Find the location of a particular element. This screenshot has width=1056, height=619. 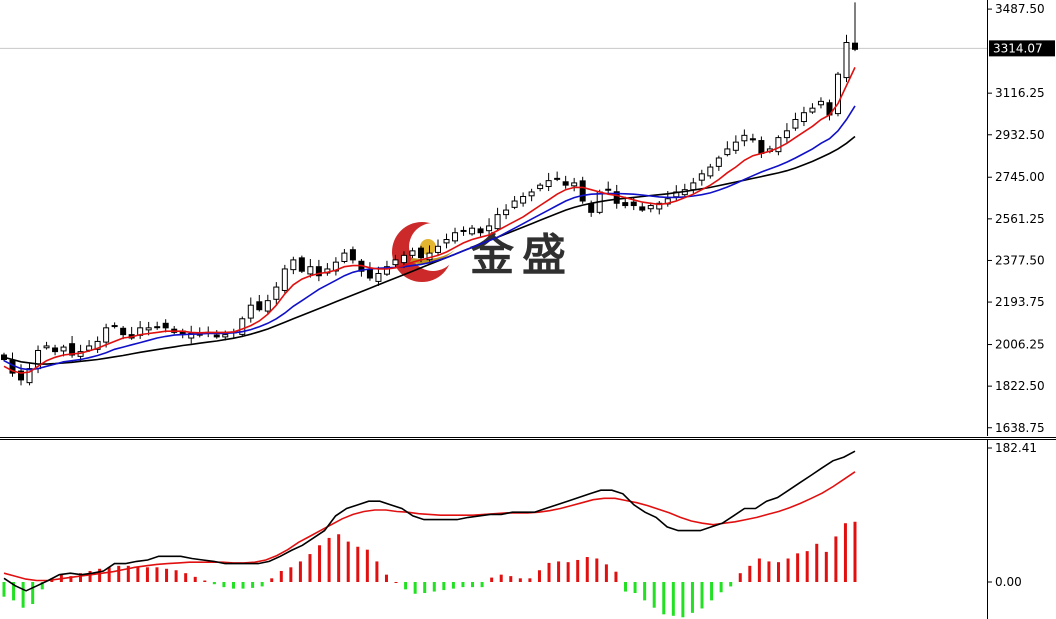

price-tick-label: 3487.50 is located at coordinates (1020, 9).